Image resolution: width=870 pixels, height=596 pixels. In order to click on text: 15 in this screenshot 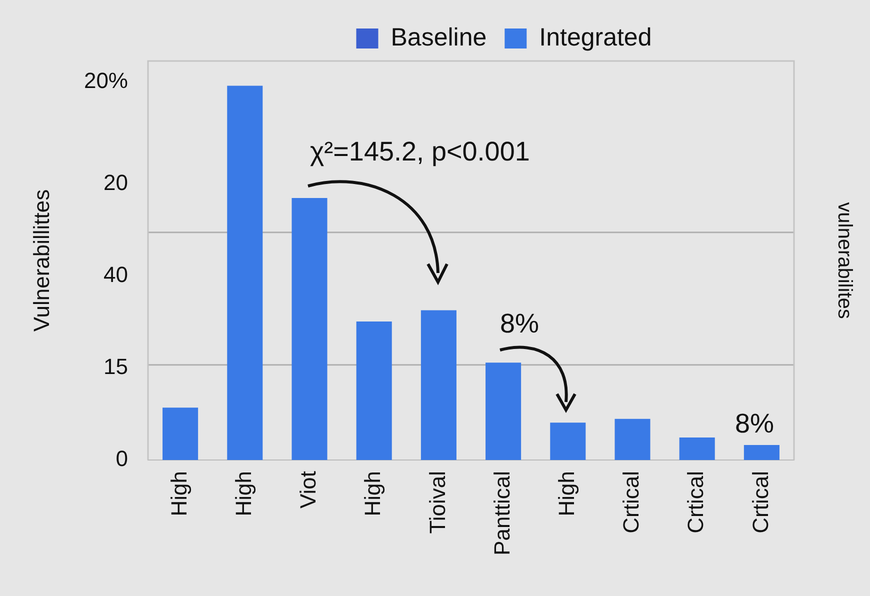, I will do `click(116, 367)`.